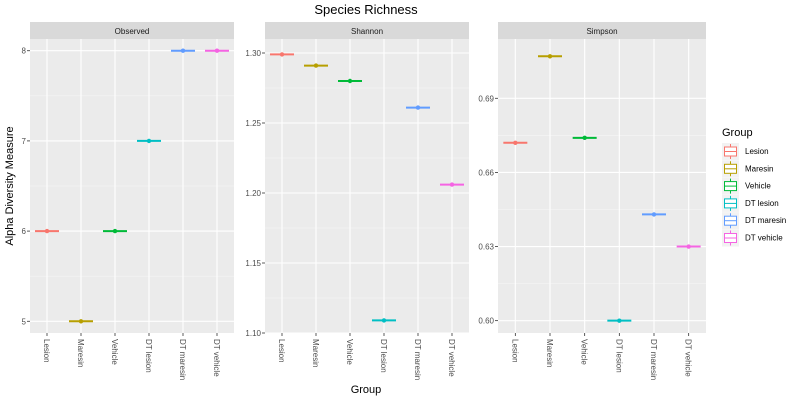 This screenshot has height=400, width=800. Describe the element at coordinates (282, 54) in the screenshot. I see `point-shannon-lesion` at that location.